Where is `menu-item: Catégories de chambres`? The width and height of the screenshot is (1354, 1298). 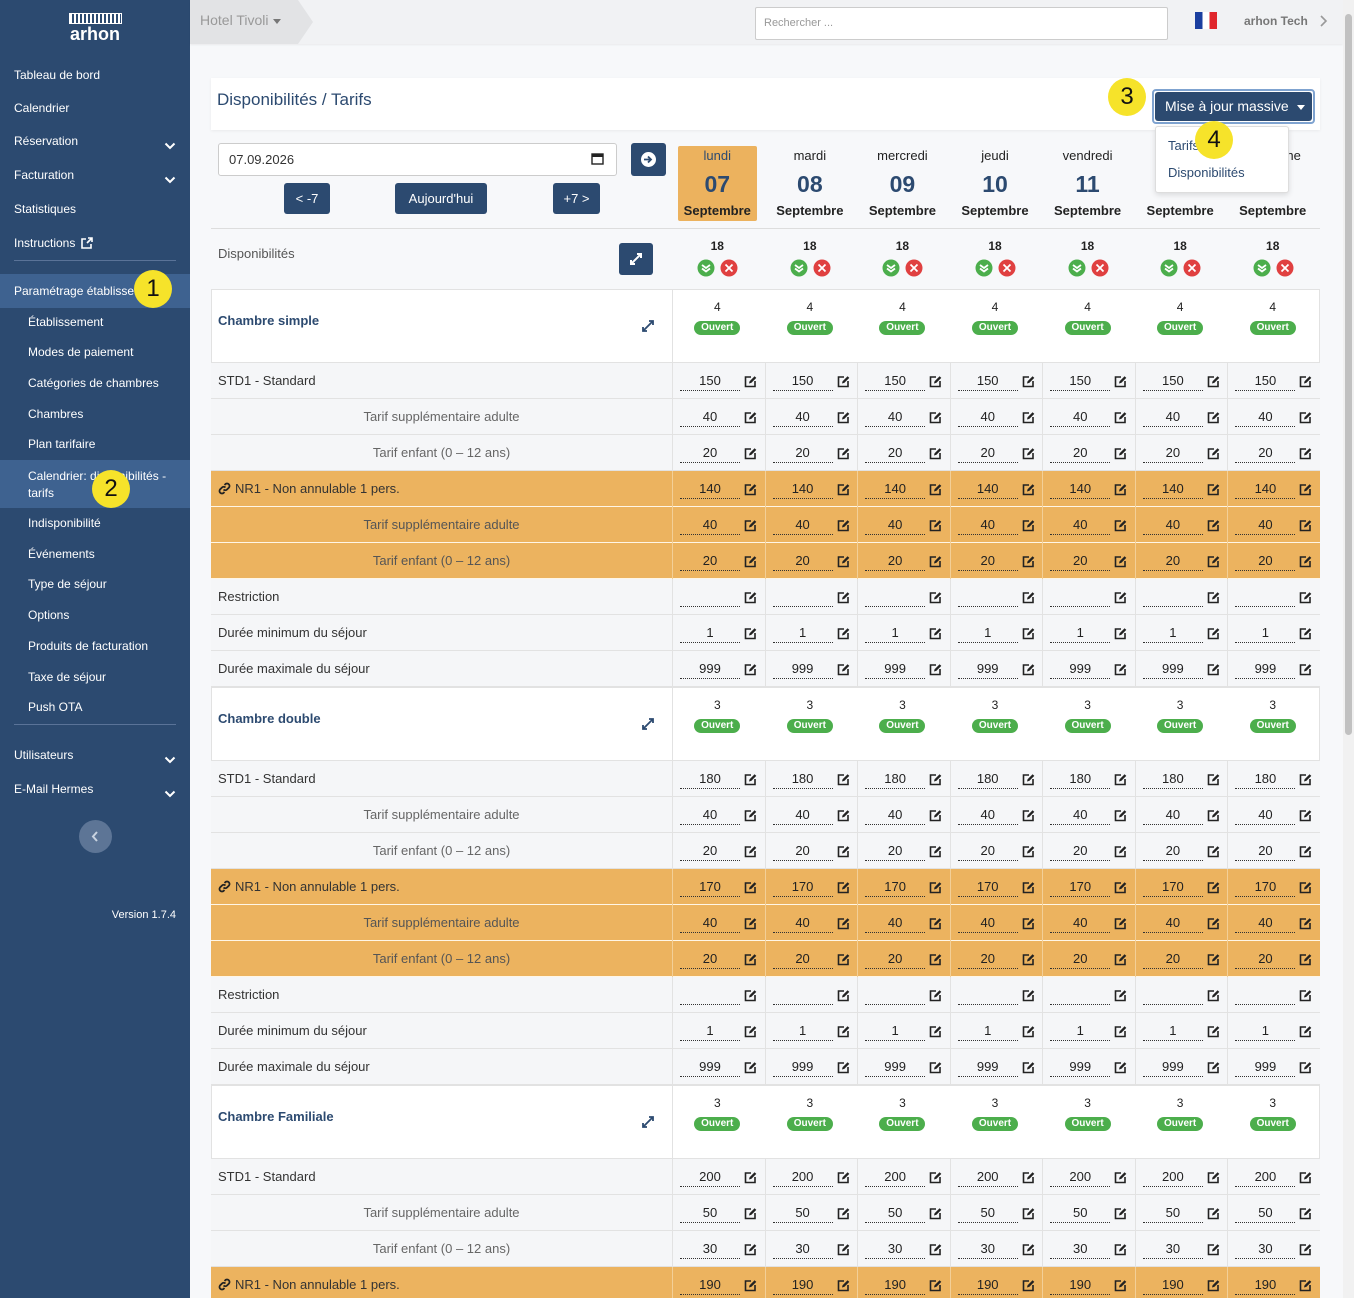
menu-item: Catégories de chambres is located at coordinates (93, 383).